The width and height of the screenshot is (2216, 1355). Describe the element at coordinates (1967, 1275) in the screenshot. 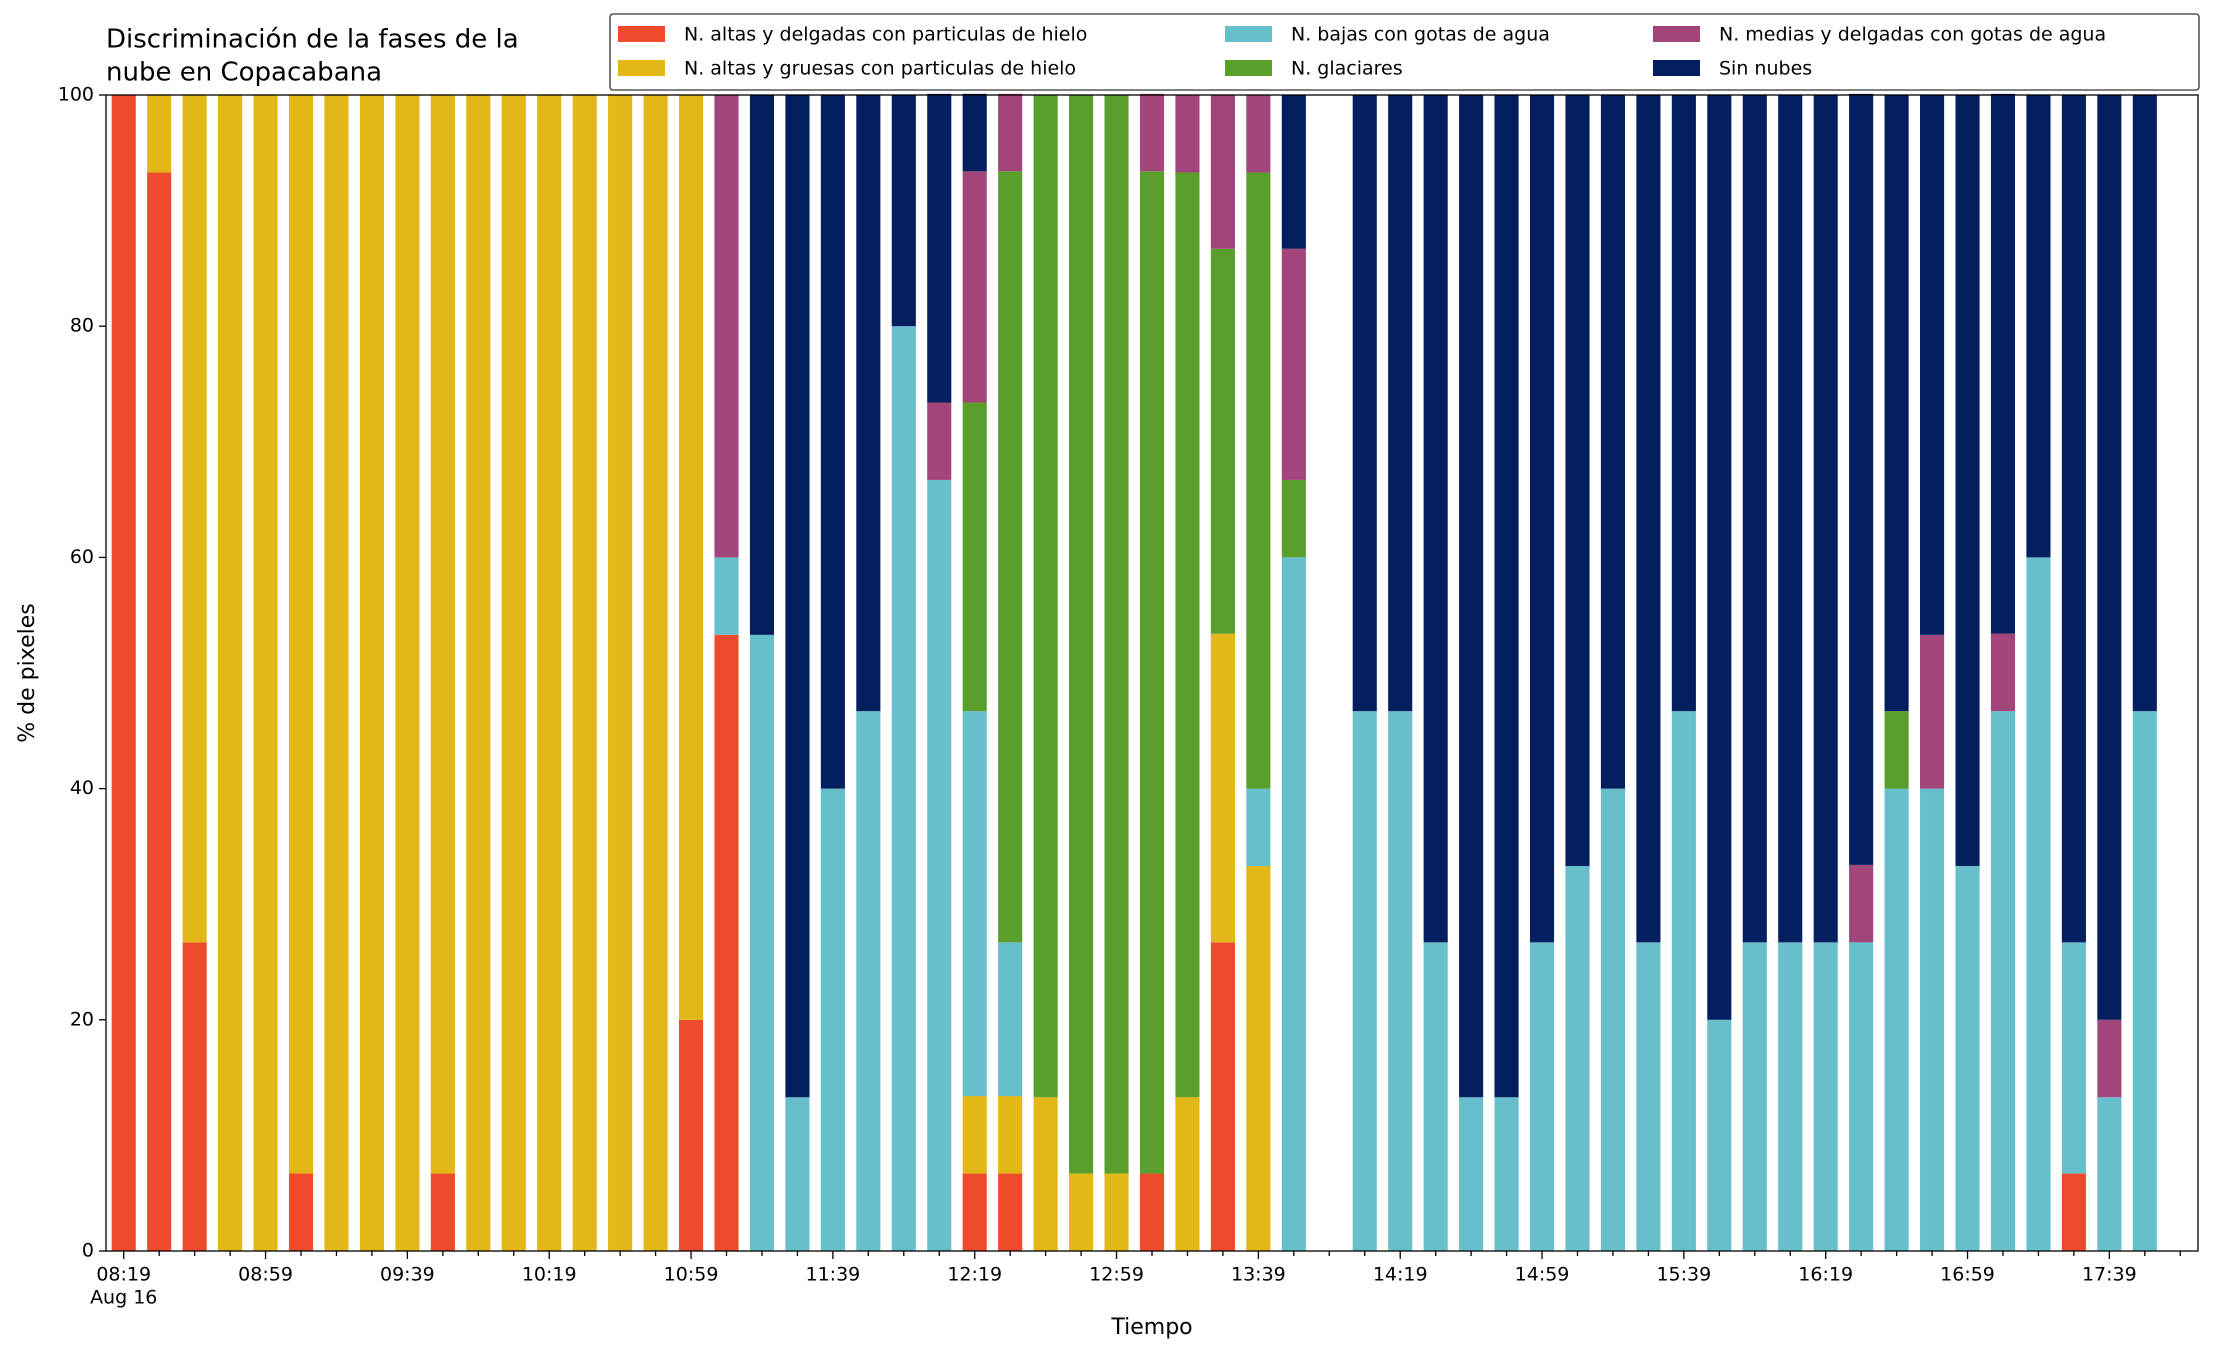

I see `x-tick-label: 16:59` at that location.